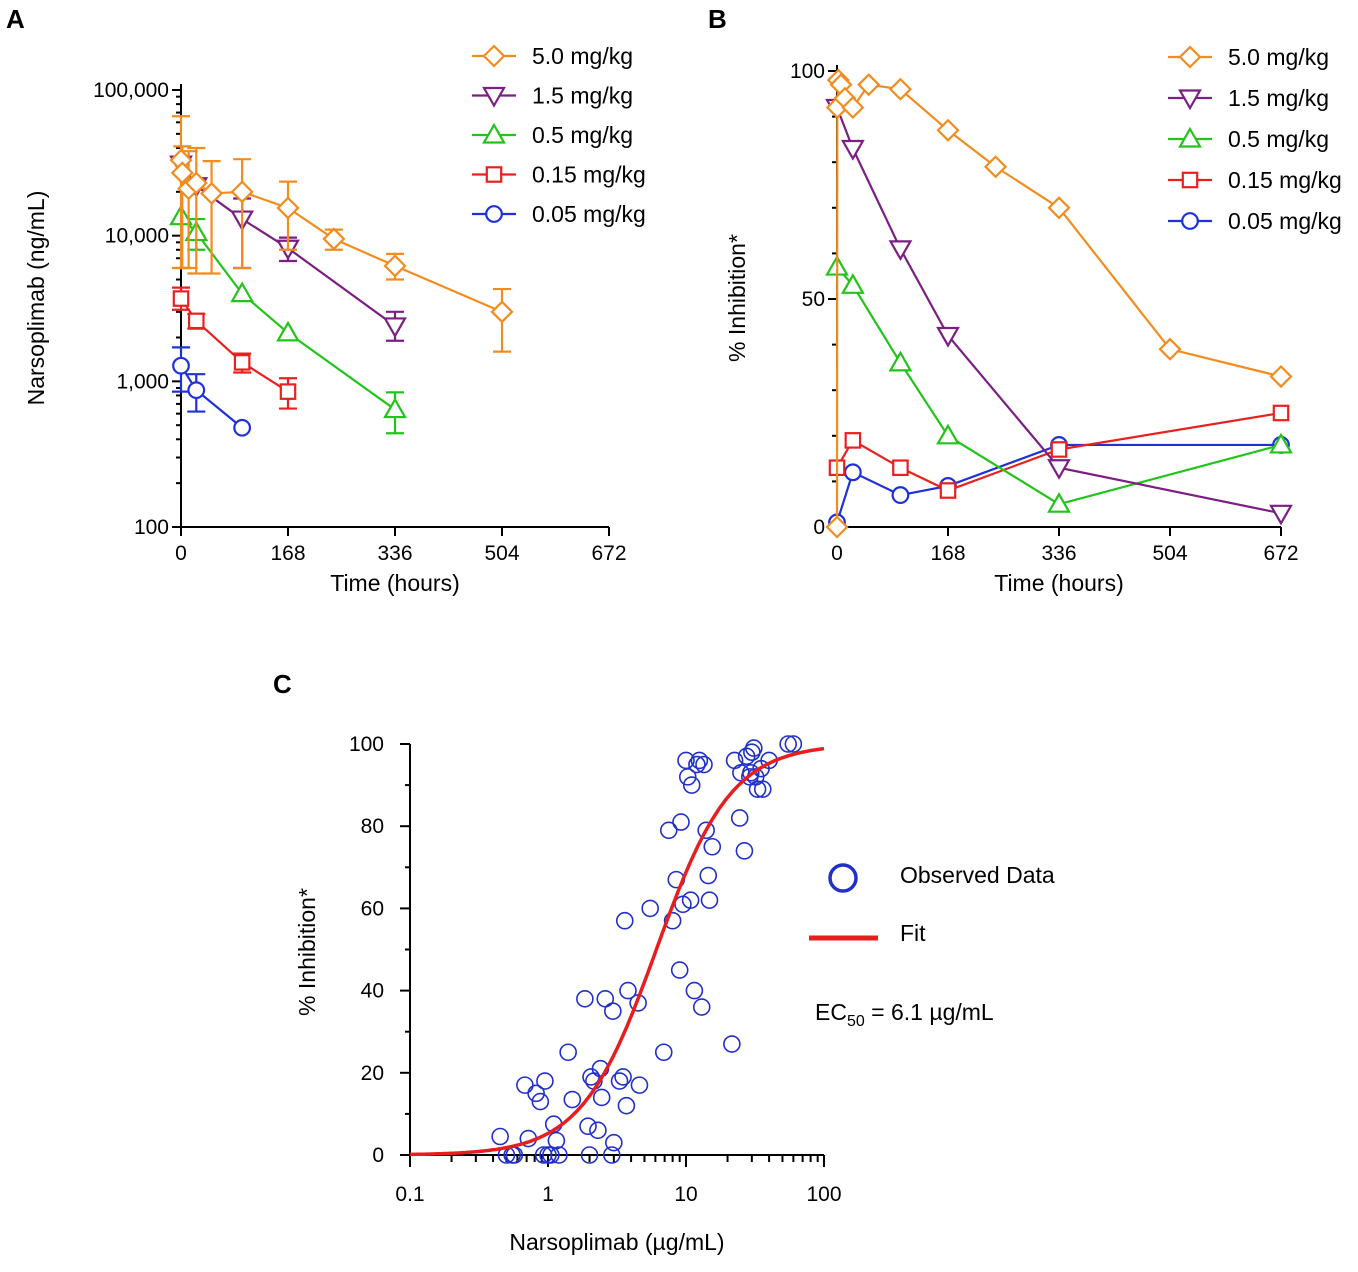  What do you see at coordinates (737, 298) in the screenshot?
I see `panel-b-y-axis-label: % Inhibition*` at bounding box center [737, 298].